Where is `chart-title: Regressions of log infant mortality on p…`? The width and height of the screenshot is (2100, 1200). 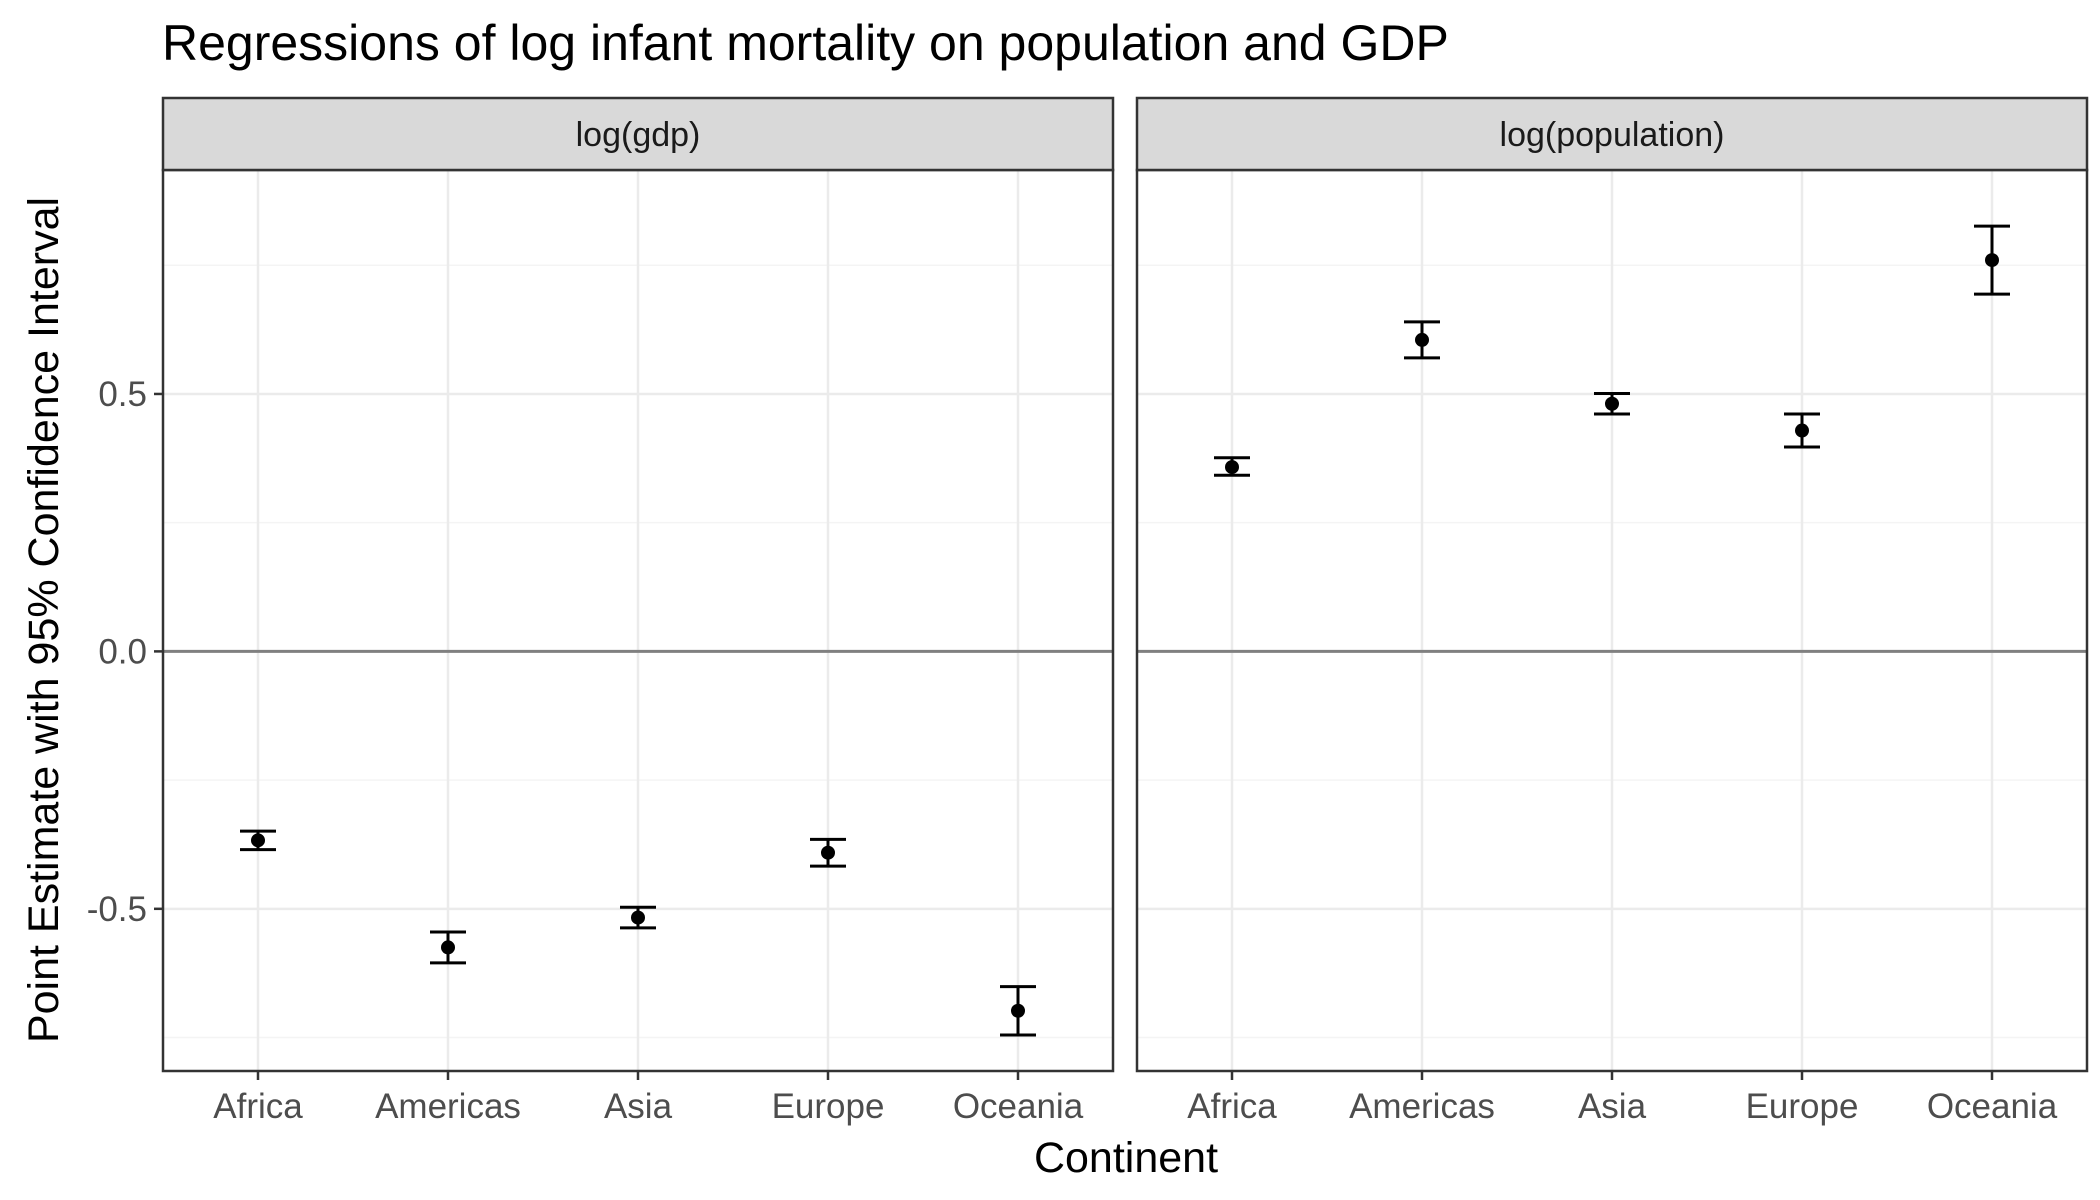 chart-title: Regressions of log infant mortality on p… is located at coordinates (805, 43).